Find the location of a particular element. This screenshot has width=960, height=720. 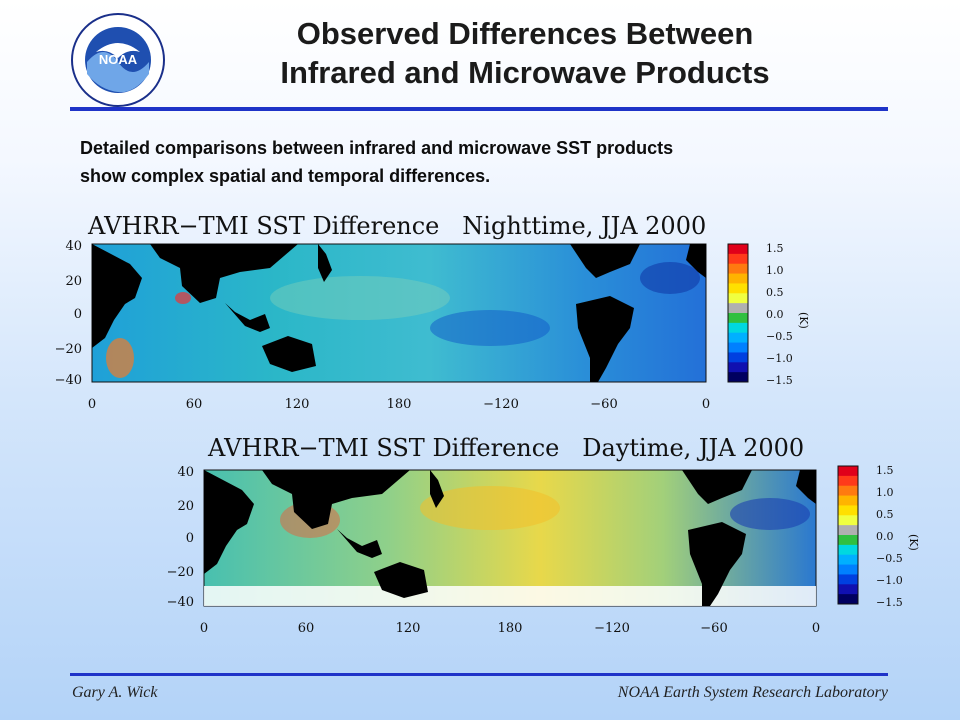

footer-lab: NOAA Earth System Research Laboratory is located at coordinates (752, 692).